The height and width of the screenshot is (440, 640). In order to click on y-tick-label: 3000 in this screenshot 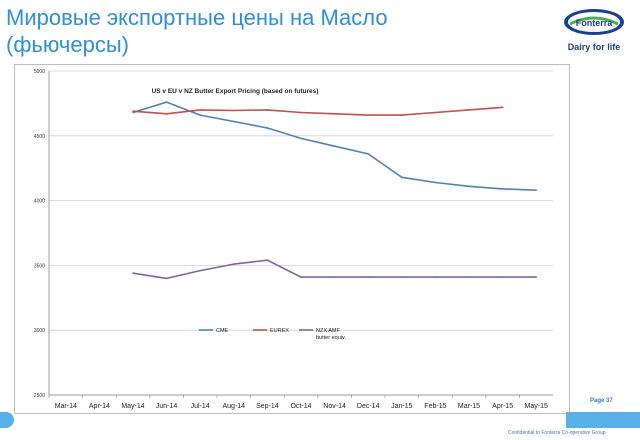, I will do `click(39, 331)`.